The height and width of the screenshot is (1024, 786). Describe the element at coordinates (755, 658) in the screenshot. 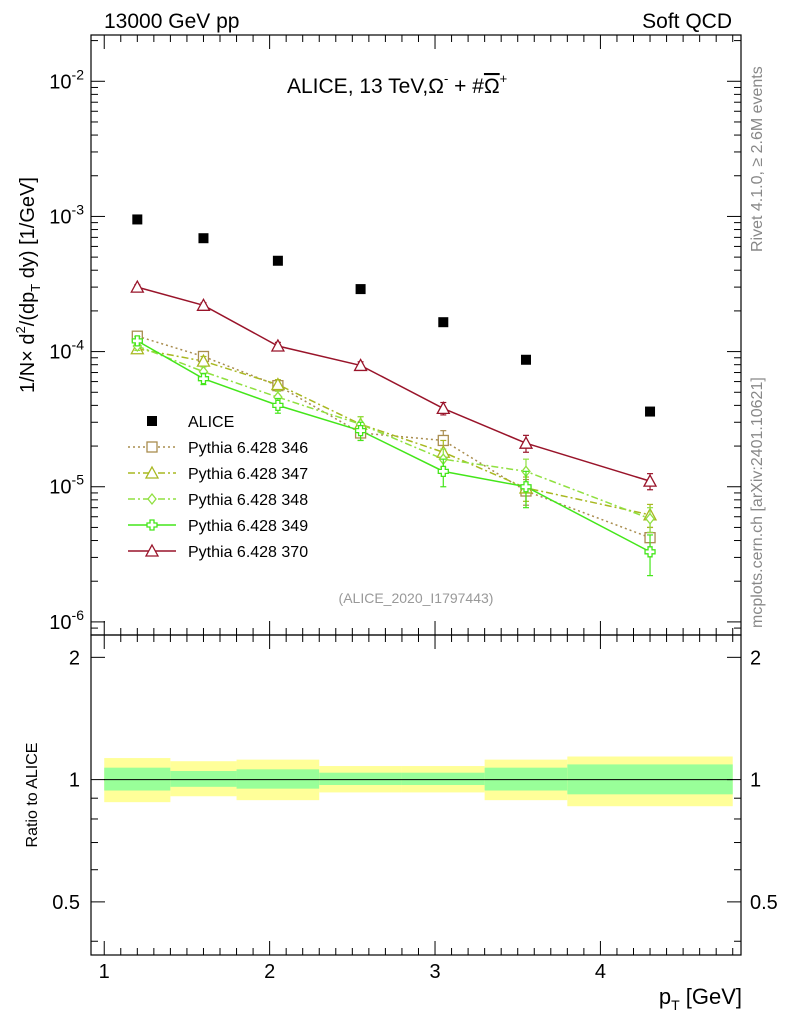

I see `ratio-tick-label-right: 2` at that location.